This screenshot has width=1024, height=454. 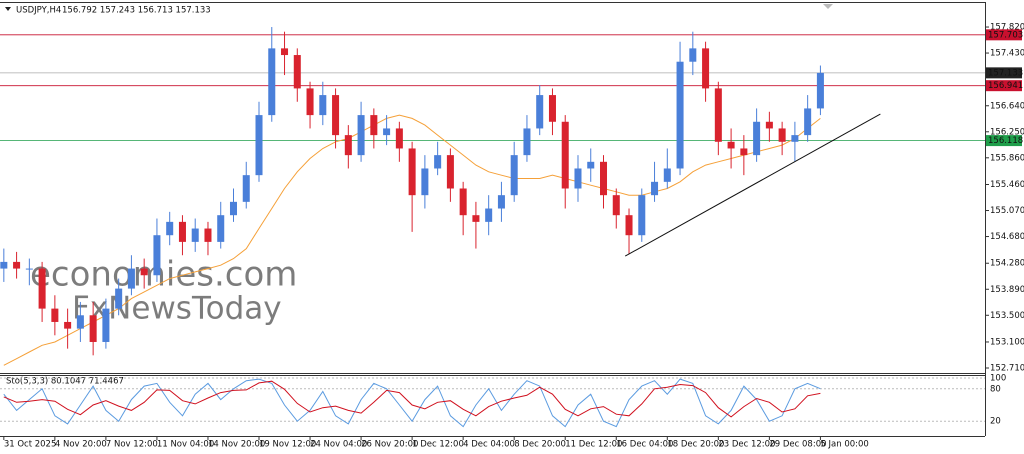 I want to click on x-tick-label: 4 Dec 04:00, so click(x=489, y=445).